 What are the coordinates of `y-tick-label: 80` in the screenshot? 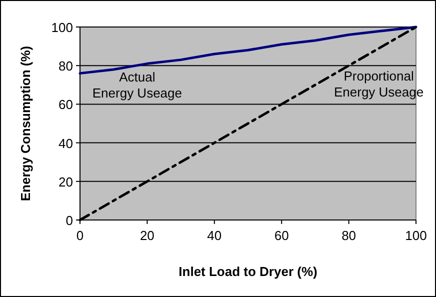 It's located at (65, 66).